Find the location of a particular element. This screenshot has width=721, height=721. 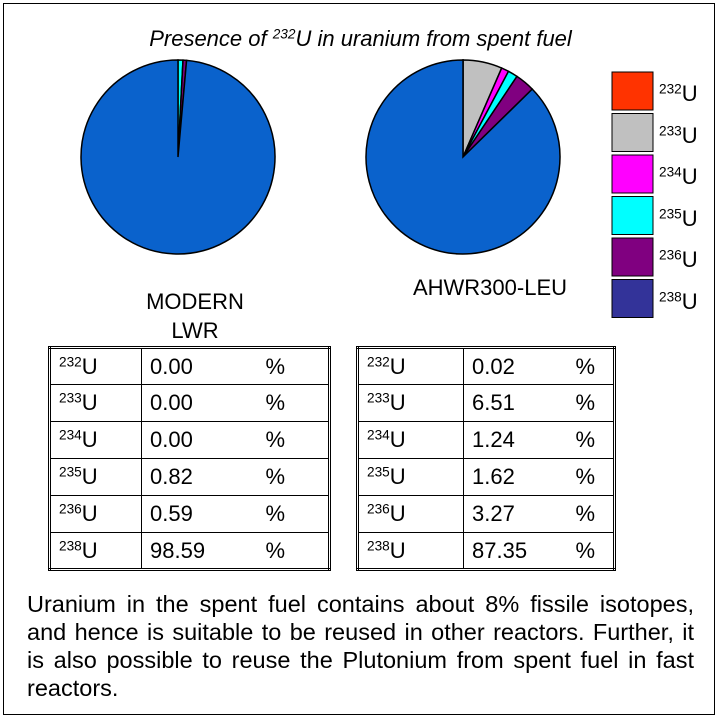

table-row: 238U 98.59% is located at coordinates (189, 551).